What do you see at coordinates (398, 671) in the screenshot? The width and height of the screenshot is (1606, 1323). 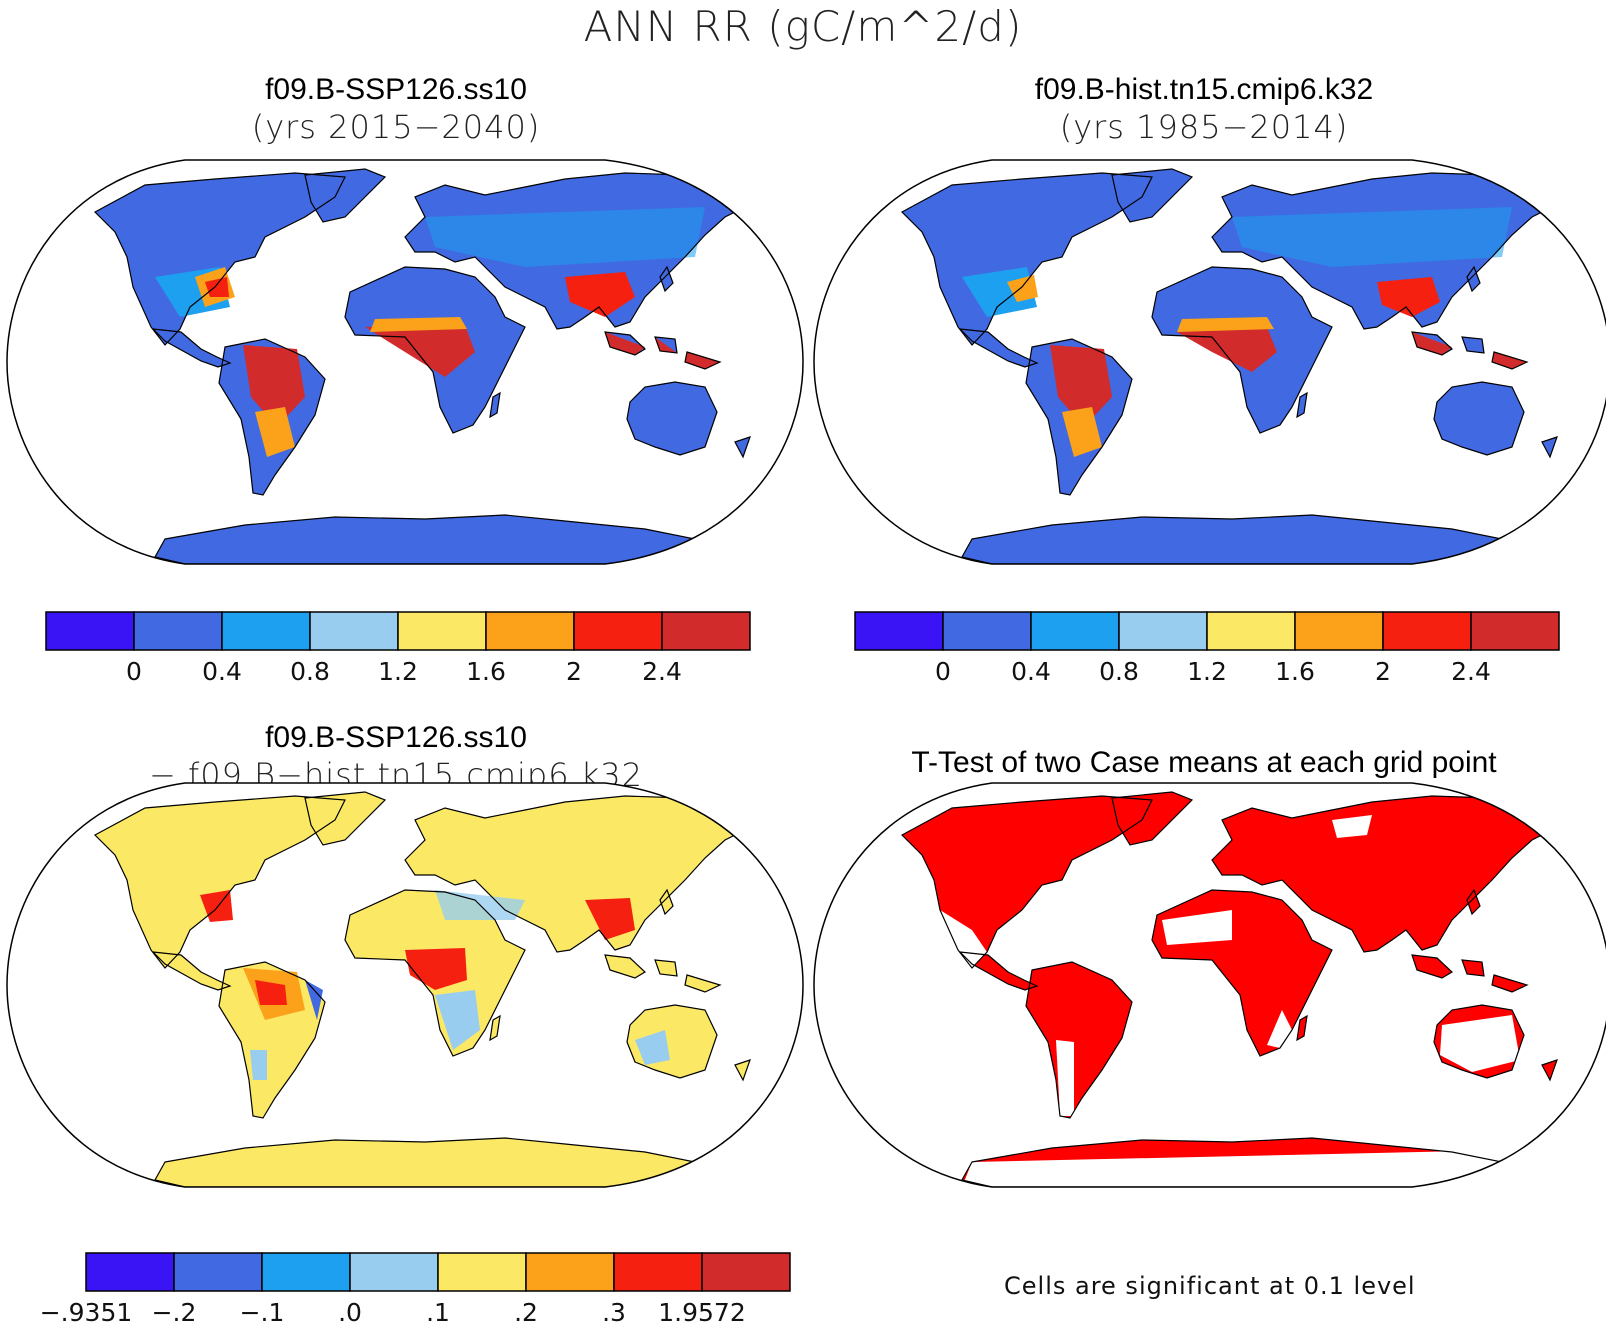 I see `panel1-colorbar-label: 1.2` at bounding box center [398, 671].